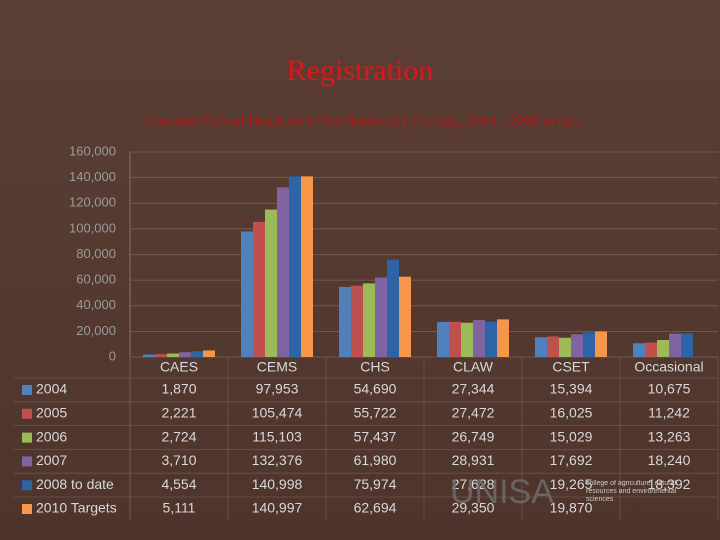  I want to click on x-tick-label: CHS, so click(375, 367).